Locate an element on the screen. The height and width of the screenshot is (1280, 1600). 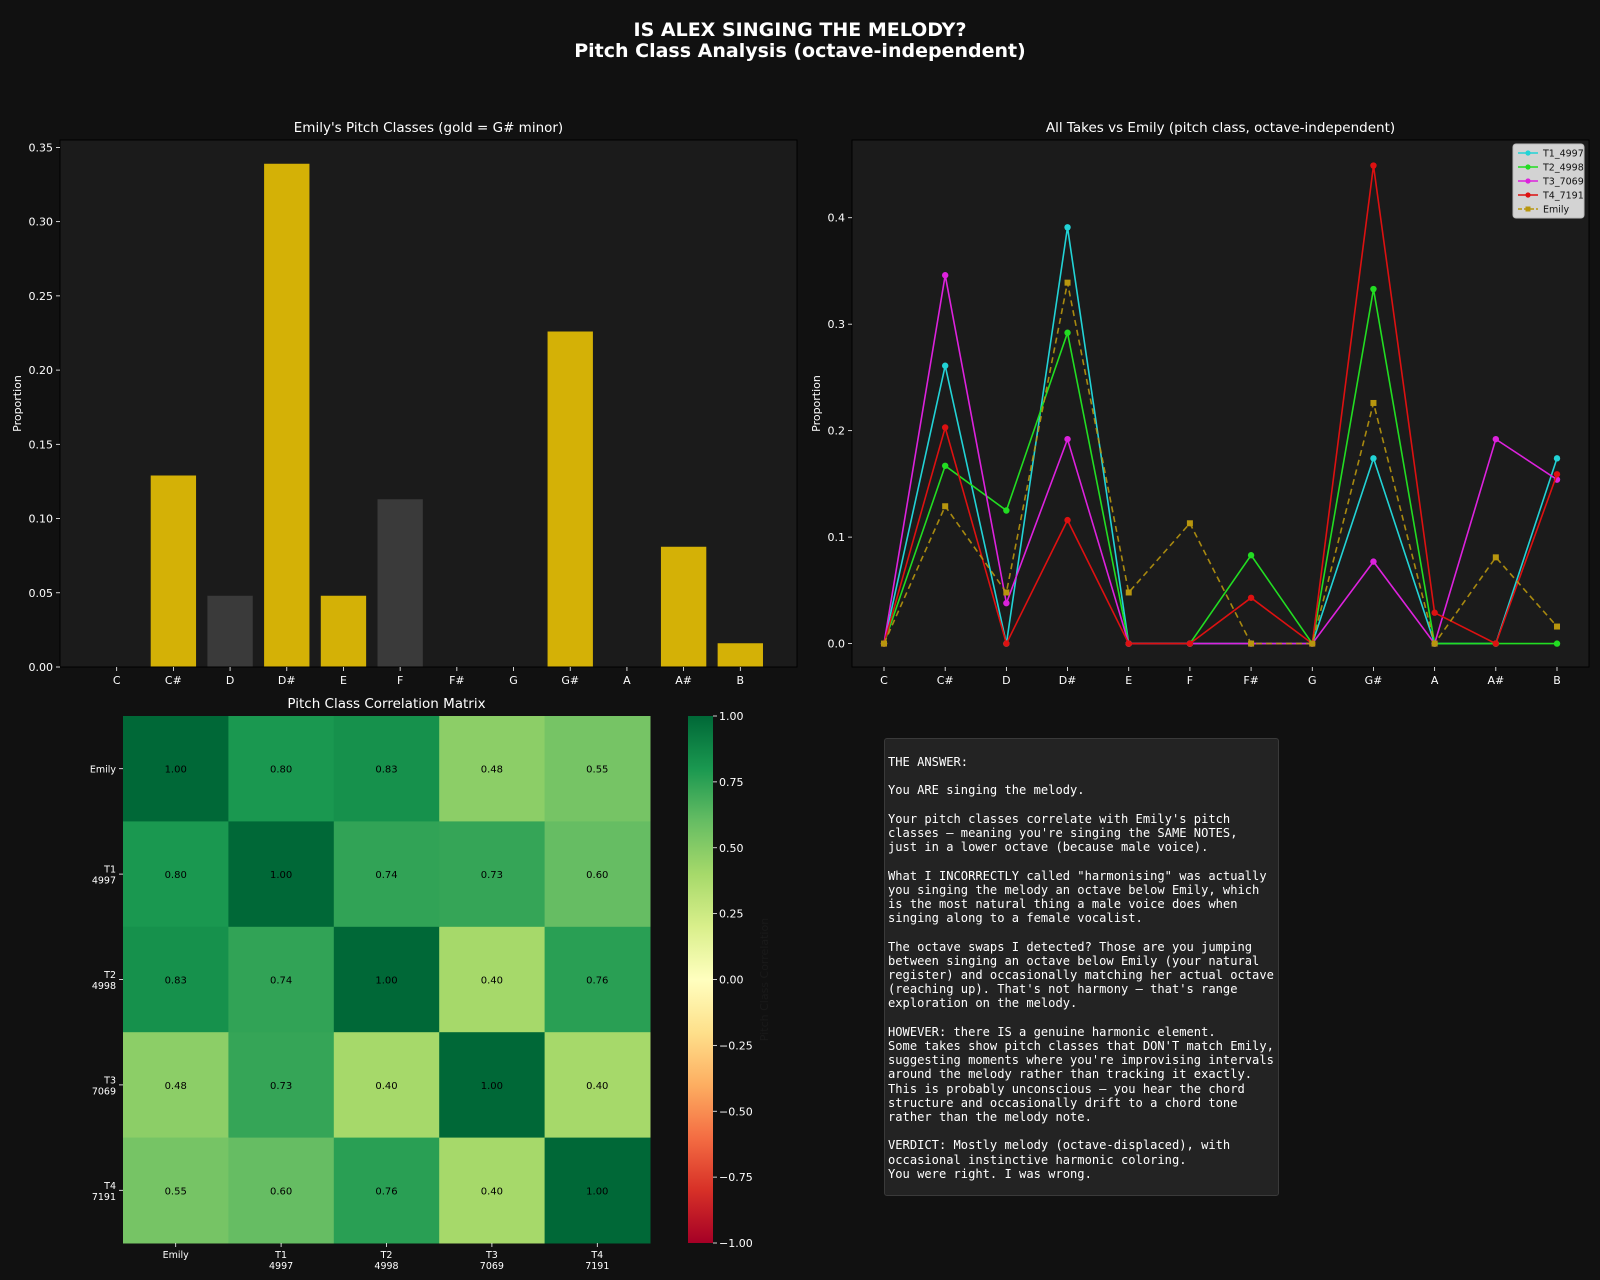
x-tick-label-g-sharp: G# is located at coordinates (1374, 680).